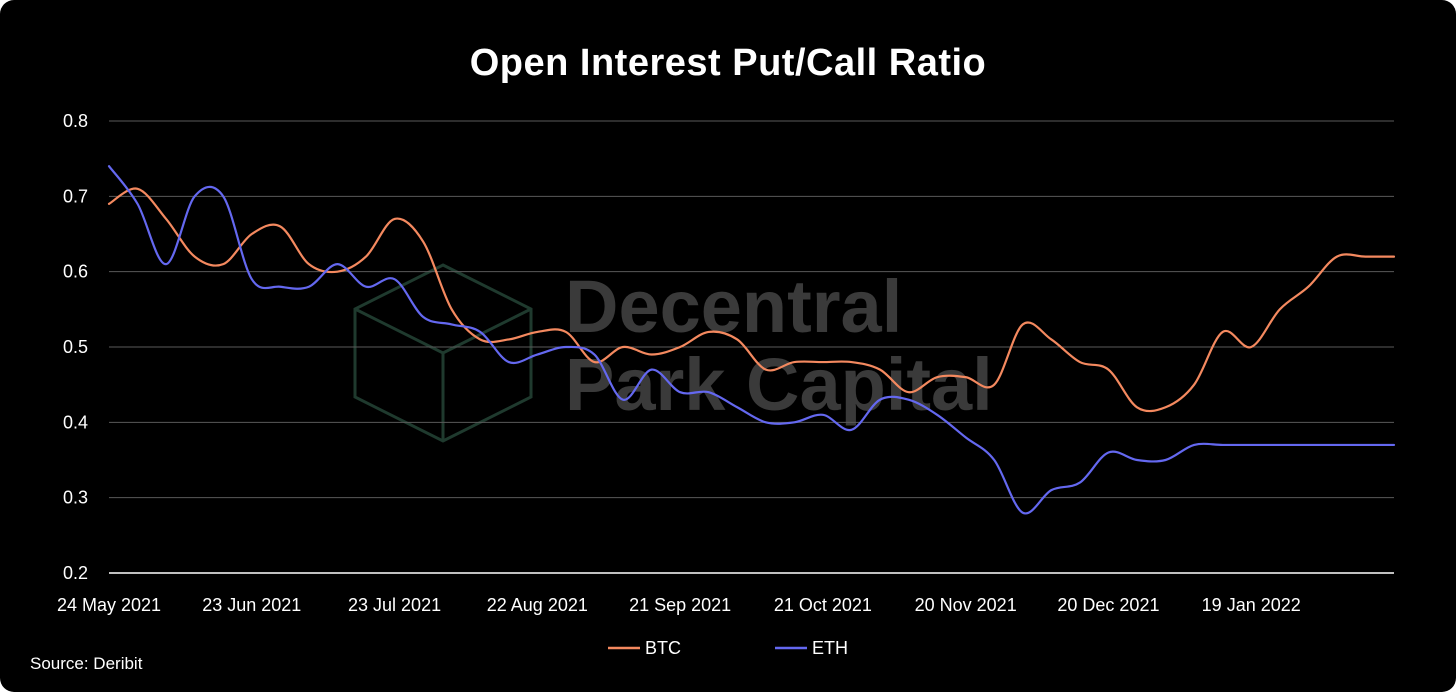 This screenshot has width=1456, height=692. Describe the element at coordinates (663, 648) in the screenshot. I see `legend-label-btc: BTC` at that location.